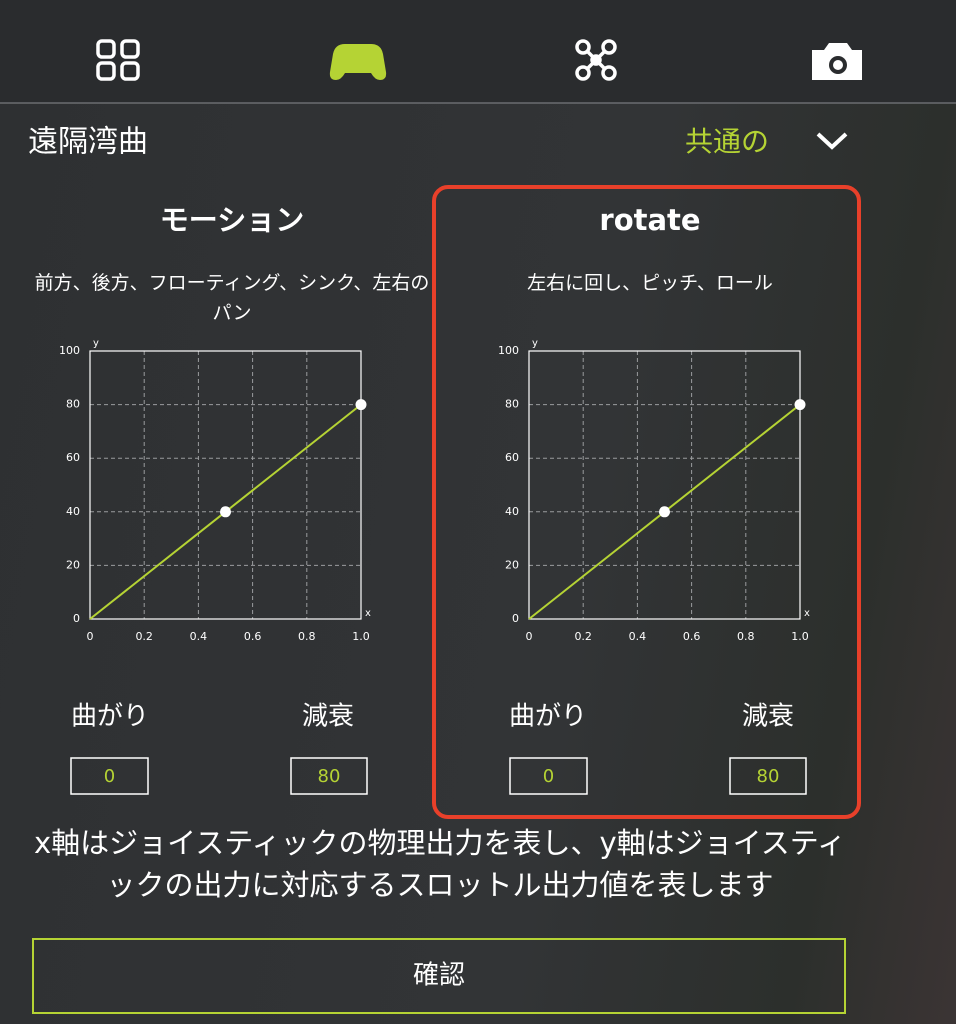 The width and height of the screenshot is (956, 1024). I want to click on chart-title: モーション, so click(232, 220).